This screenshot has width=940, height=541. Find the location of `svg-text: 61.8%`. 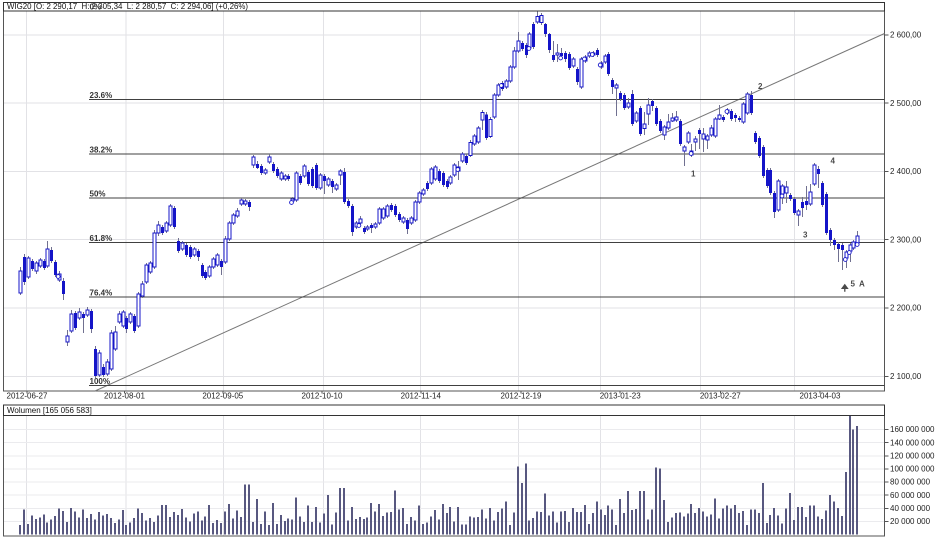

svg-text: 61.8% is located at coordinates (101, 238).